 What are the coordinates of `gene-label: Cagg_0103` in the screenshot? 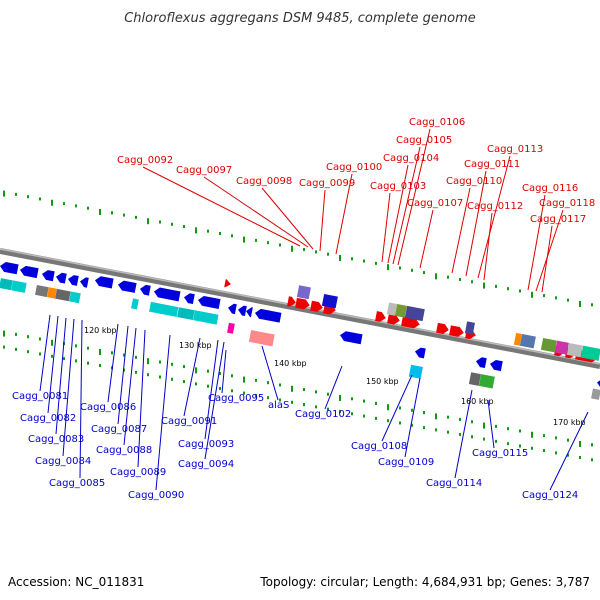 It's located at (398, 186).